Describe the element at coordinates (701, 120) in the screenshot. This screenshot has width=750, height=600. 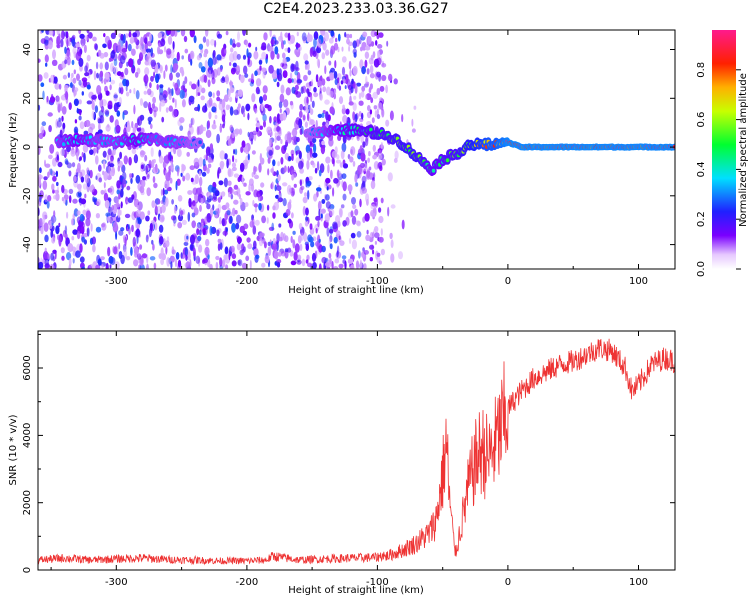
I see `colorbar-tick-label: 0.6` at that location.